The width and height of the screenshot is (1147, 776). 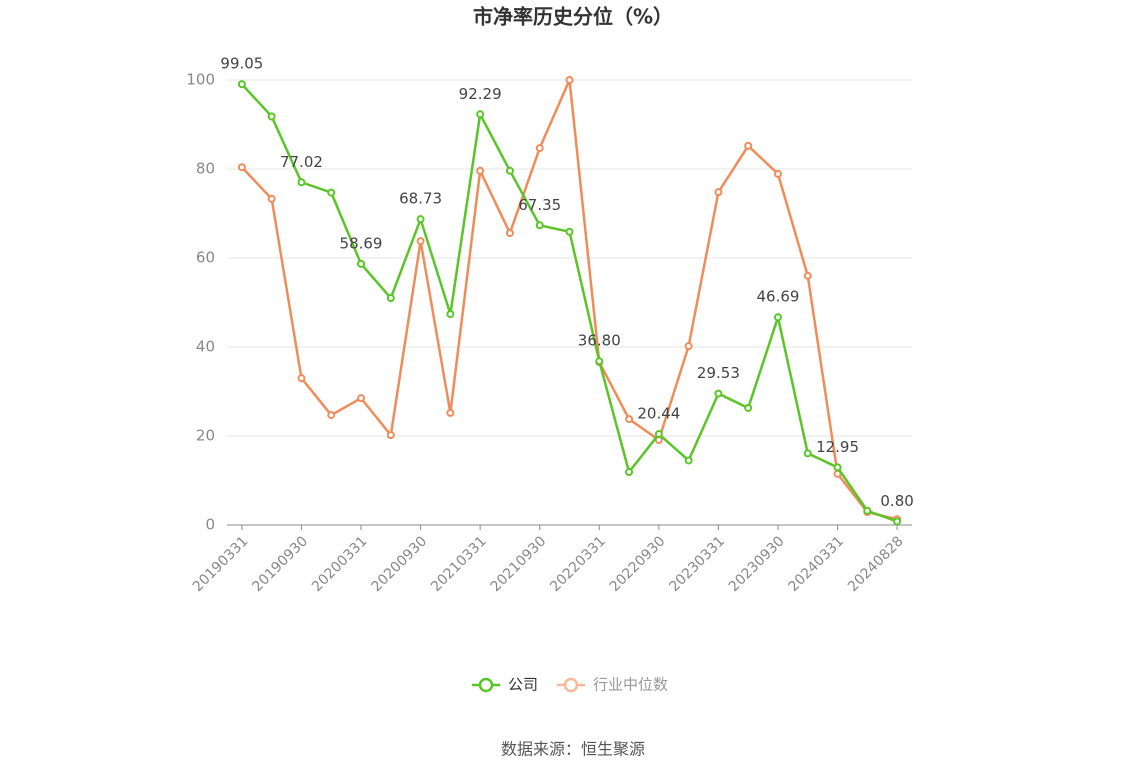 I want to click on y-tick-label: 100, so click(x=200, y=80).